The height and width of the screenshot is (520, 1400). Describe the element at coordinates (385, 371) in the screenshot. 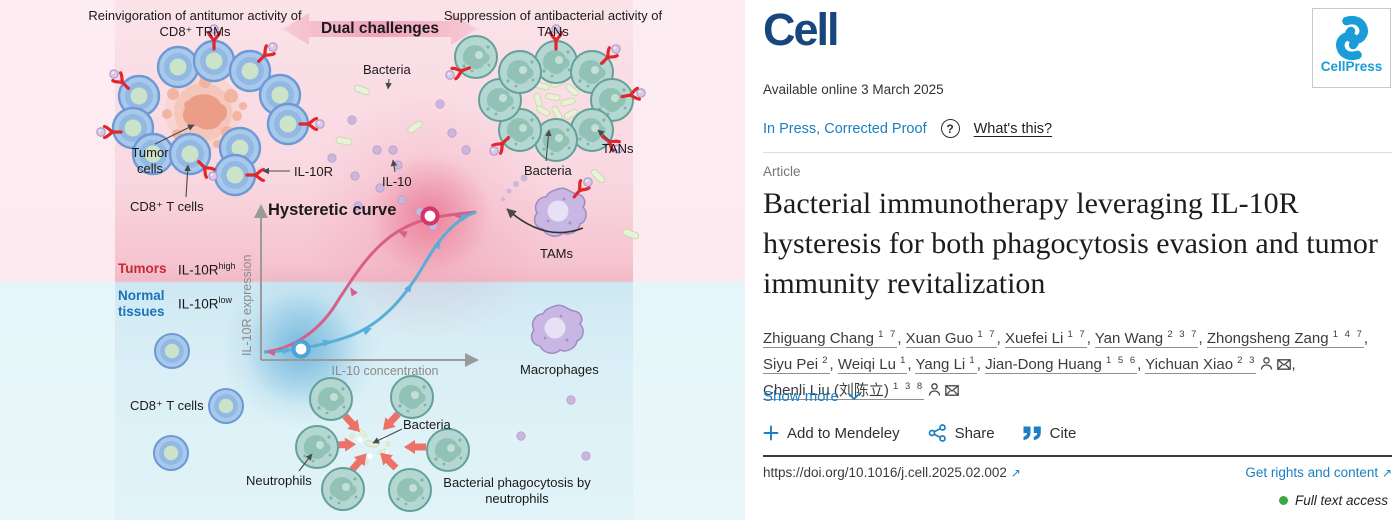

I see `plot-xlabel: IL-10 concentration` at that location.